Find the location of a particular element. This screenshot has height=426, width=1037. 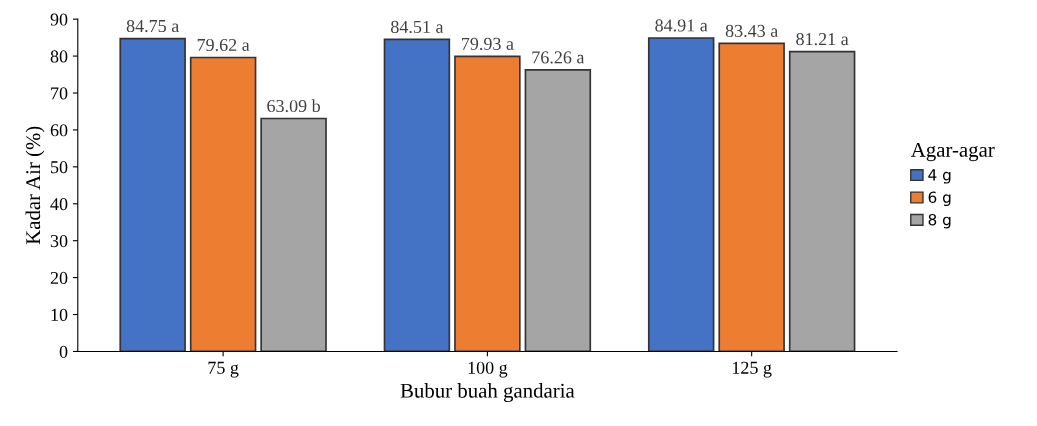

y-tick-label: 0 is located at coordinates (63, 351).